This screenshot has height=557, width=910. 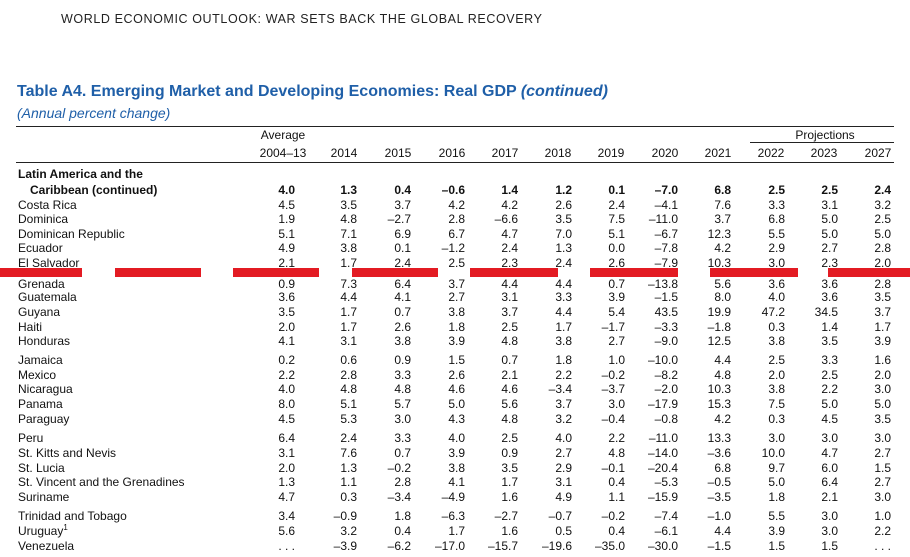 What do you see at coordinates (826, 312) in the screenshot?
I see `cell: 34.5` at bounding box center [826, 312].